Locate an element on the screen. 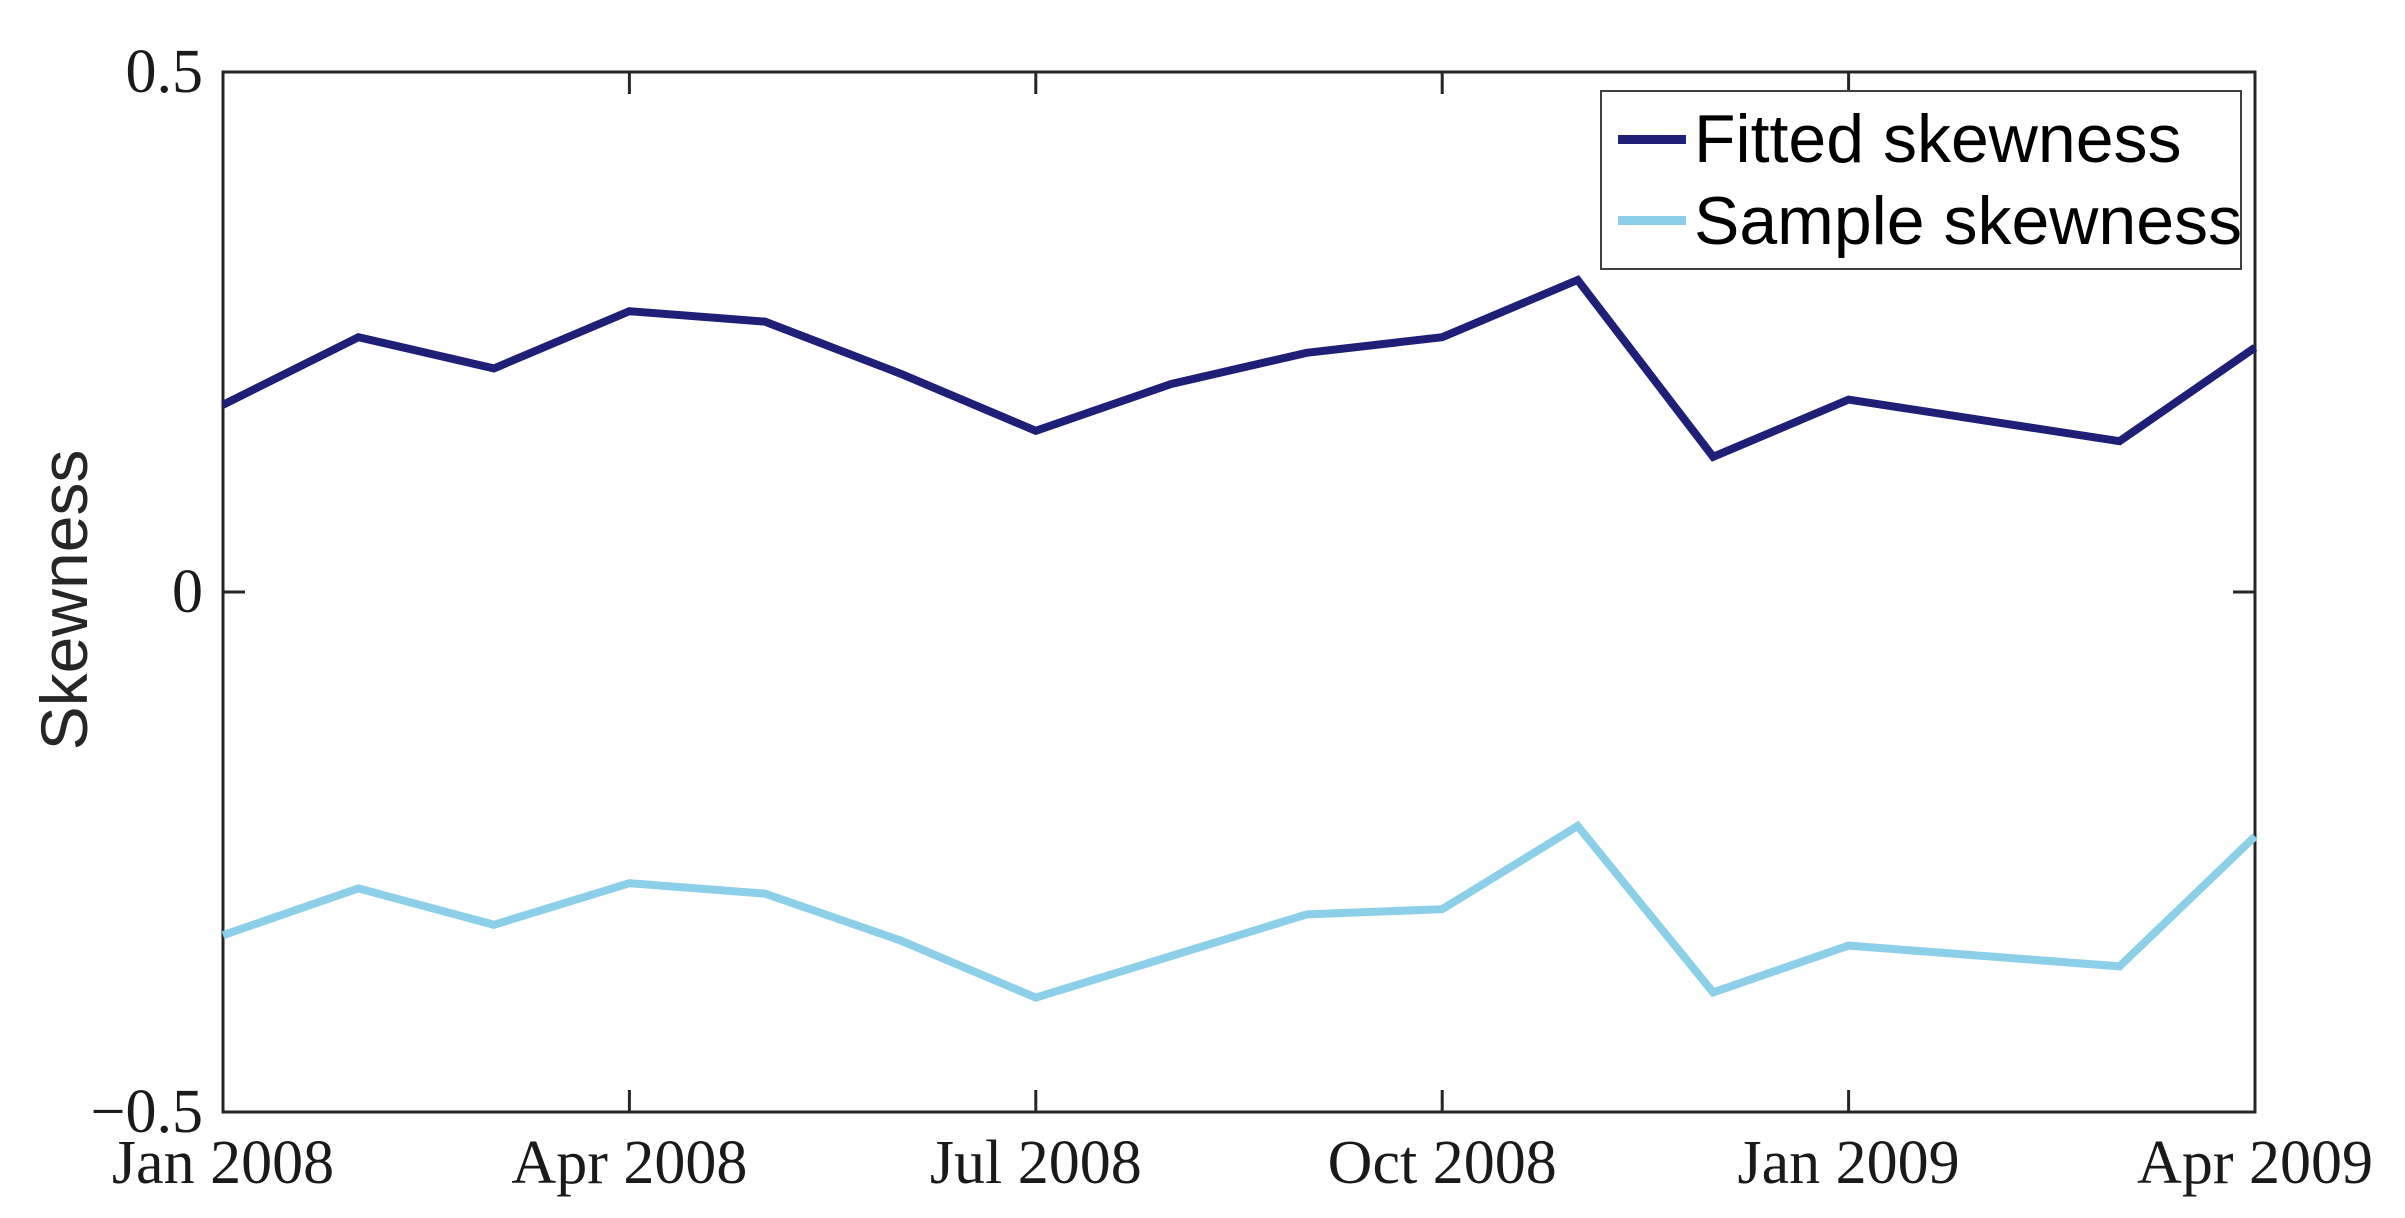 This screenshot has width=2405, height=1218. x-tick-label: Oct 2008 is located at coordinates (1442, 1163).